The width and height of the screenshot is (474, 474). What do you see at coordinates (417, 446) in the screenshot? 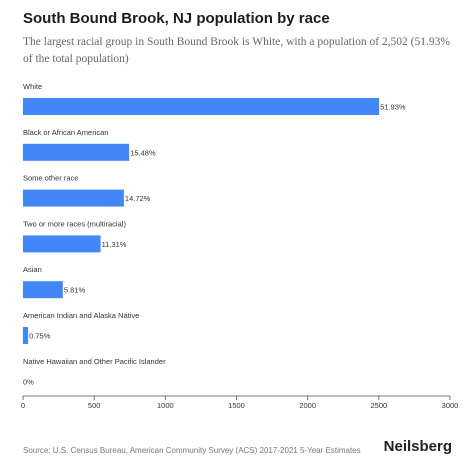
I see `brand-logo: Neilsberg` at bounding box center [417, 446].